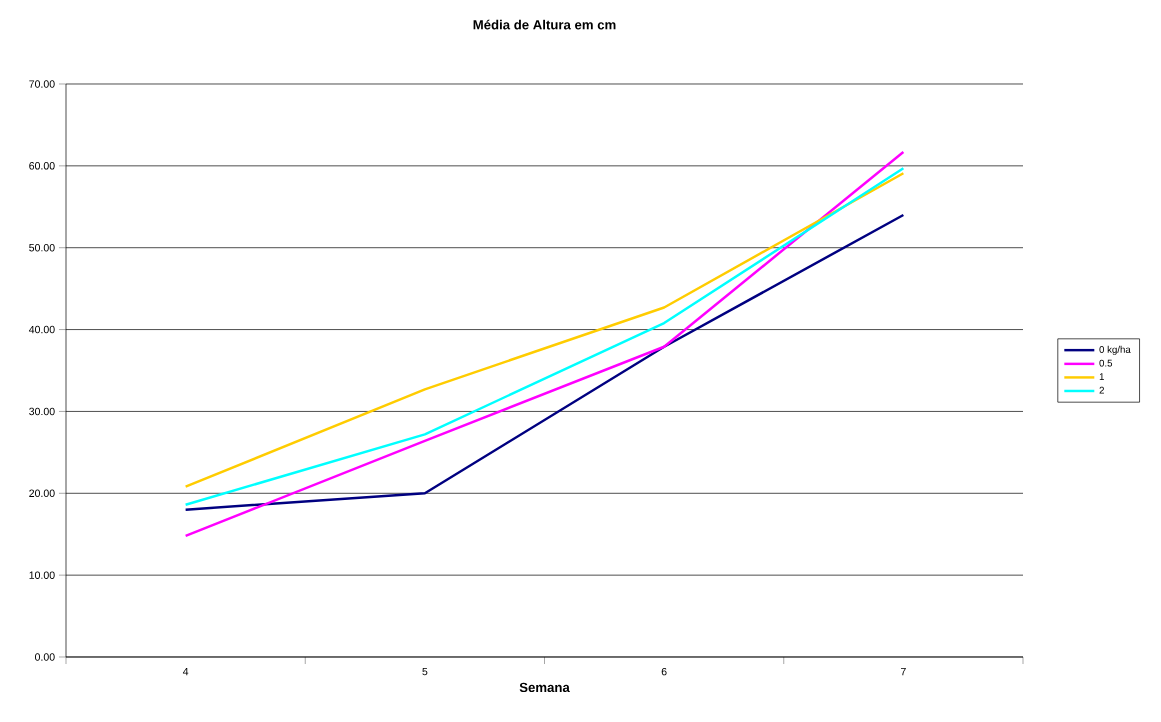  I want to click on legend-label: 0.5, so click(1106, 363).